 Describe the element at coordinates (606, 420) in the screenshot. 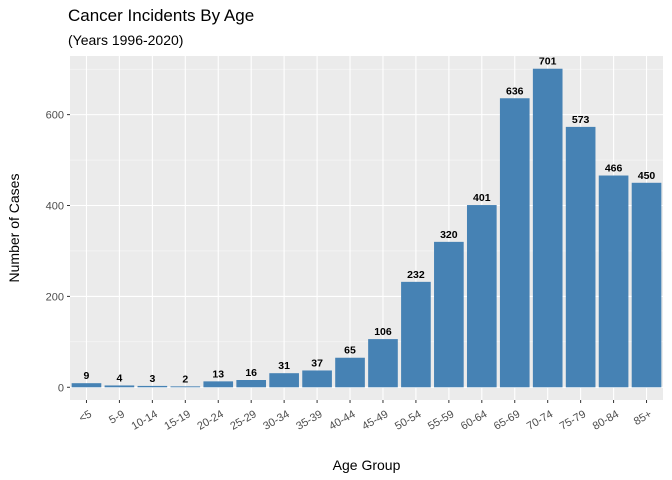

I see `x-tick-label: 80-84` at that location.